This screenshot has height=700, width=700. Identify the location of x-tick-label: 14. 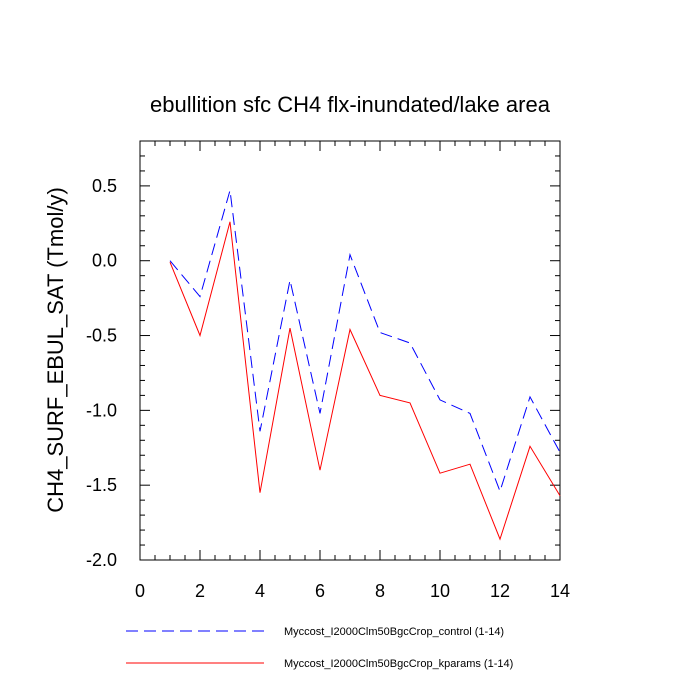
(560, 591).